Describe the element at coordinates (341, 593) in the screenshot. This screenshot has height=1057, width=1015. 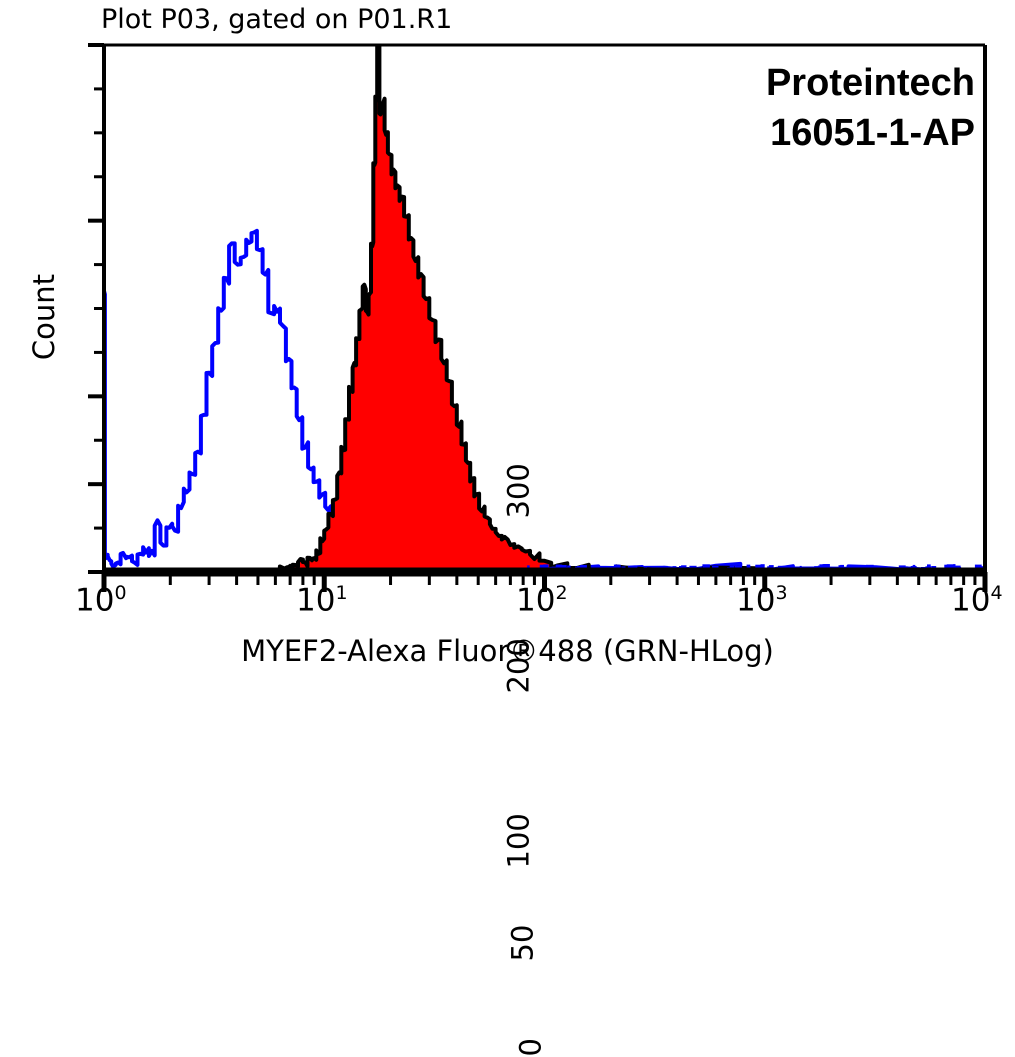
I see `x-tick-exponent: 1` at that location.